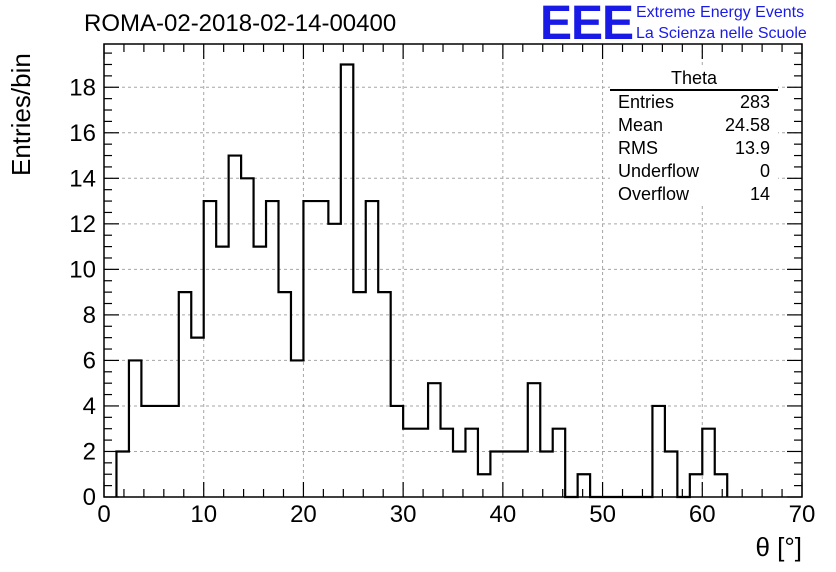 The image size is (836, 572). Describe the element at coordinates (694, 148) in the screenshot. I see `stats-row-rms: RMS 13.9` at that location.